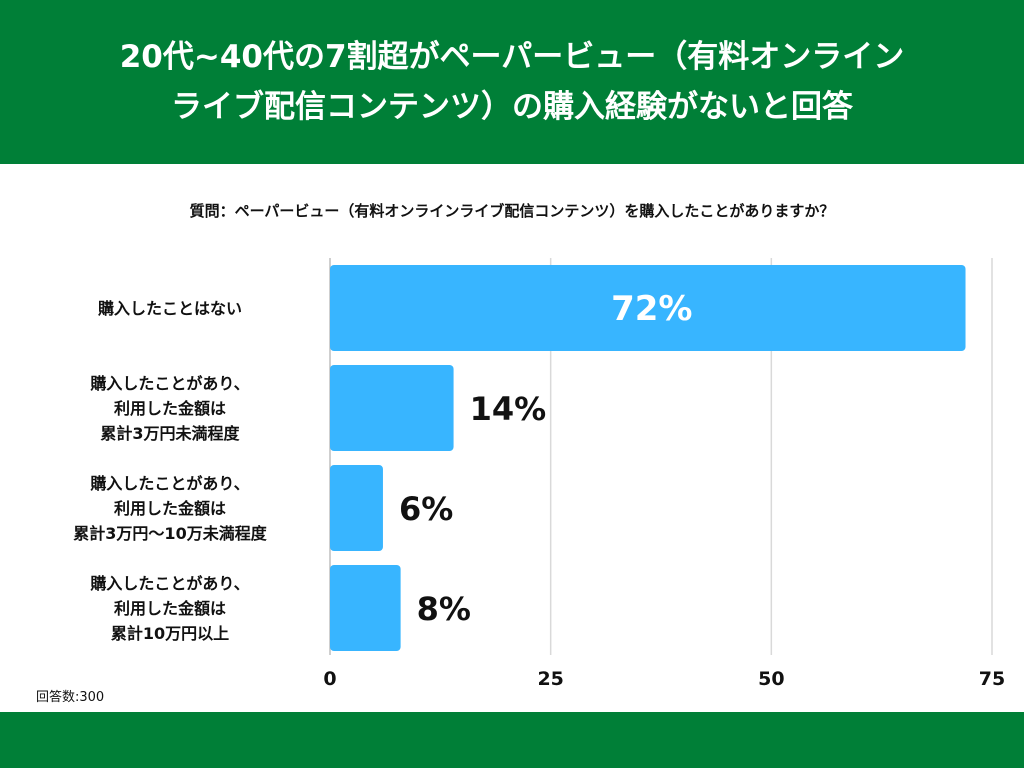 Image resolution: width=1024 pixels, height=768 pixels. I want to click on x-tick-label: 50, so click(771, 679).